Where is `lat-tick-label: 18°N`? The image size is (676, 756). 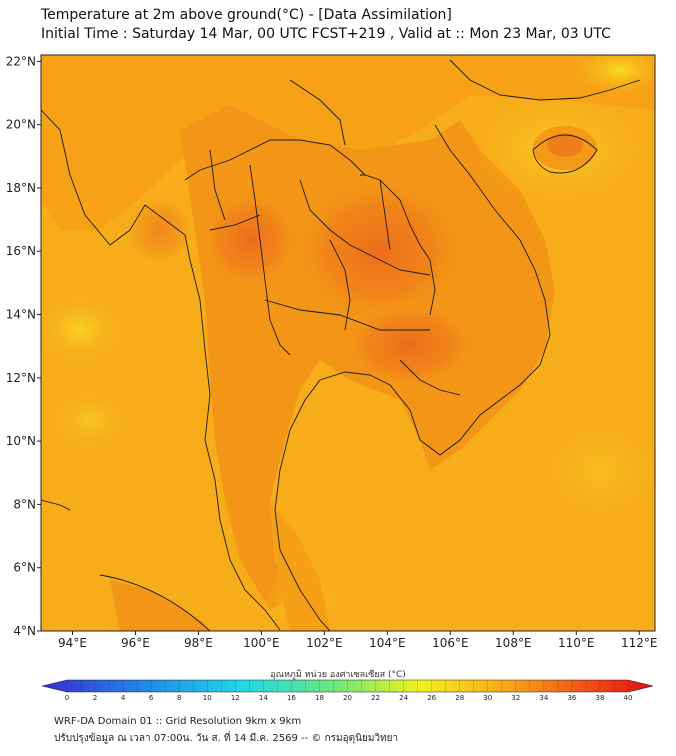
lat-tick-label: 18°N is located at coordinates (21, 188).